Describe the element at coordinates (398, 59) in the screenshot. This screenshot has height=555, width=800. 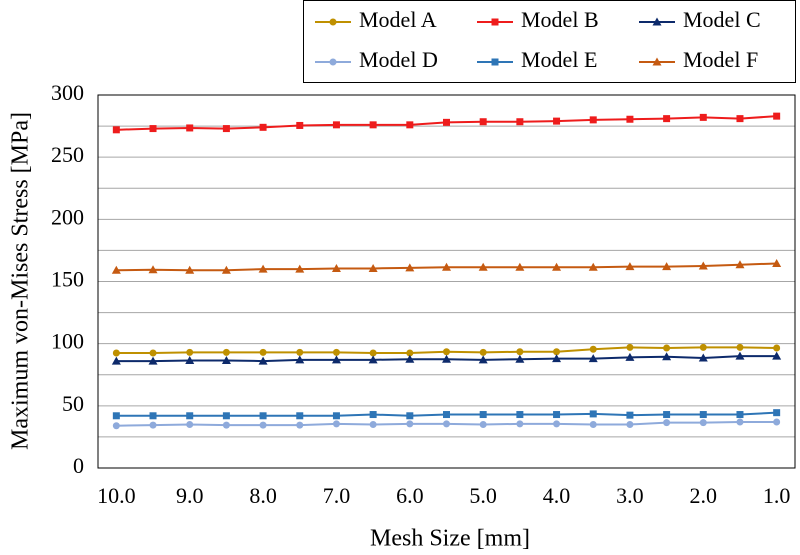
I see `legend-label: Model D` at that location.